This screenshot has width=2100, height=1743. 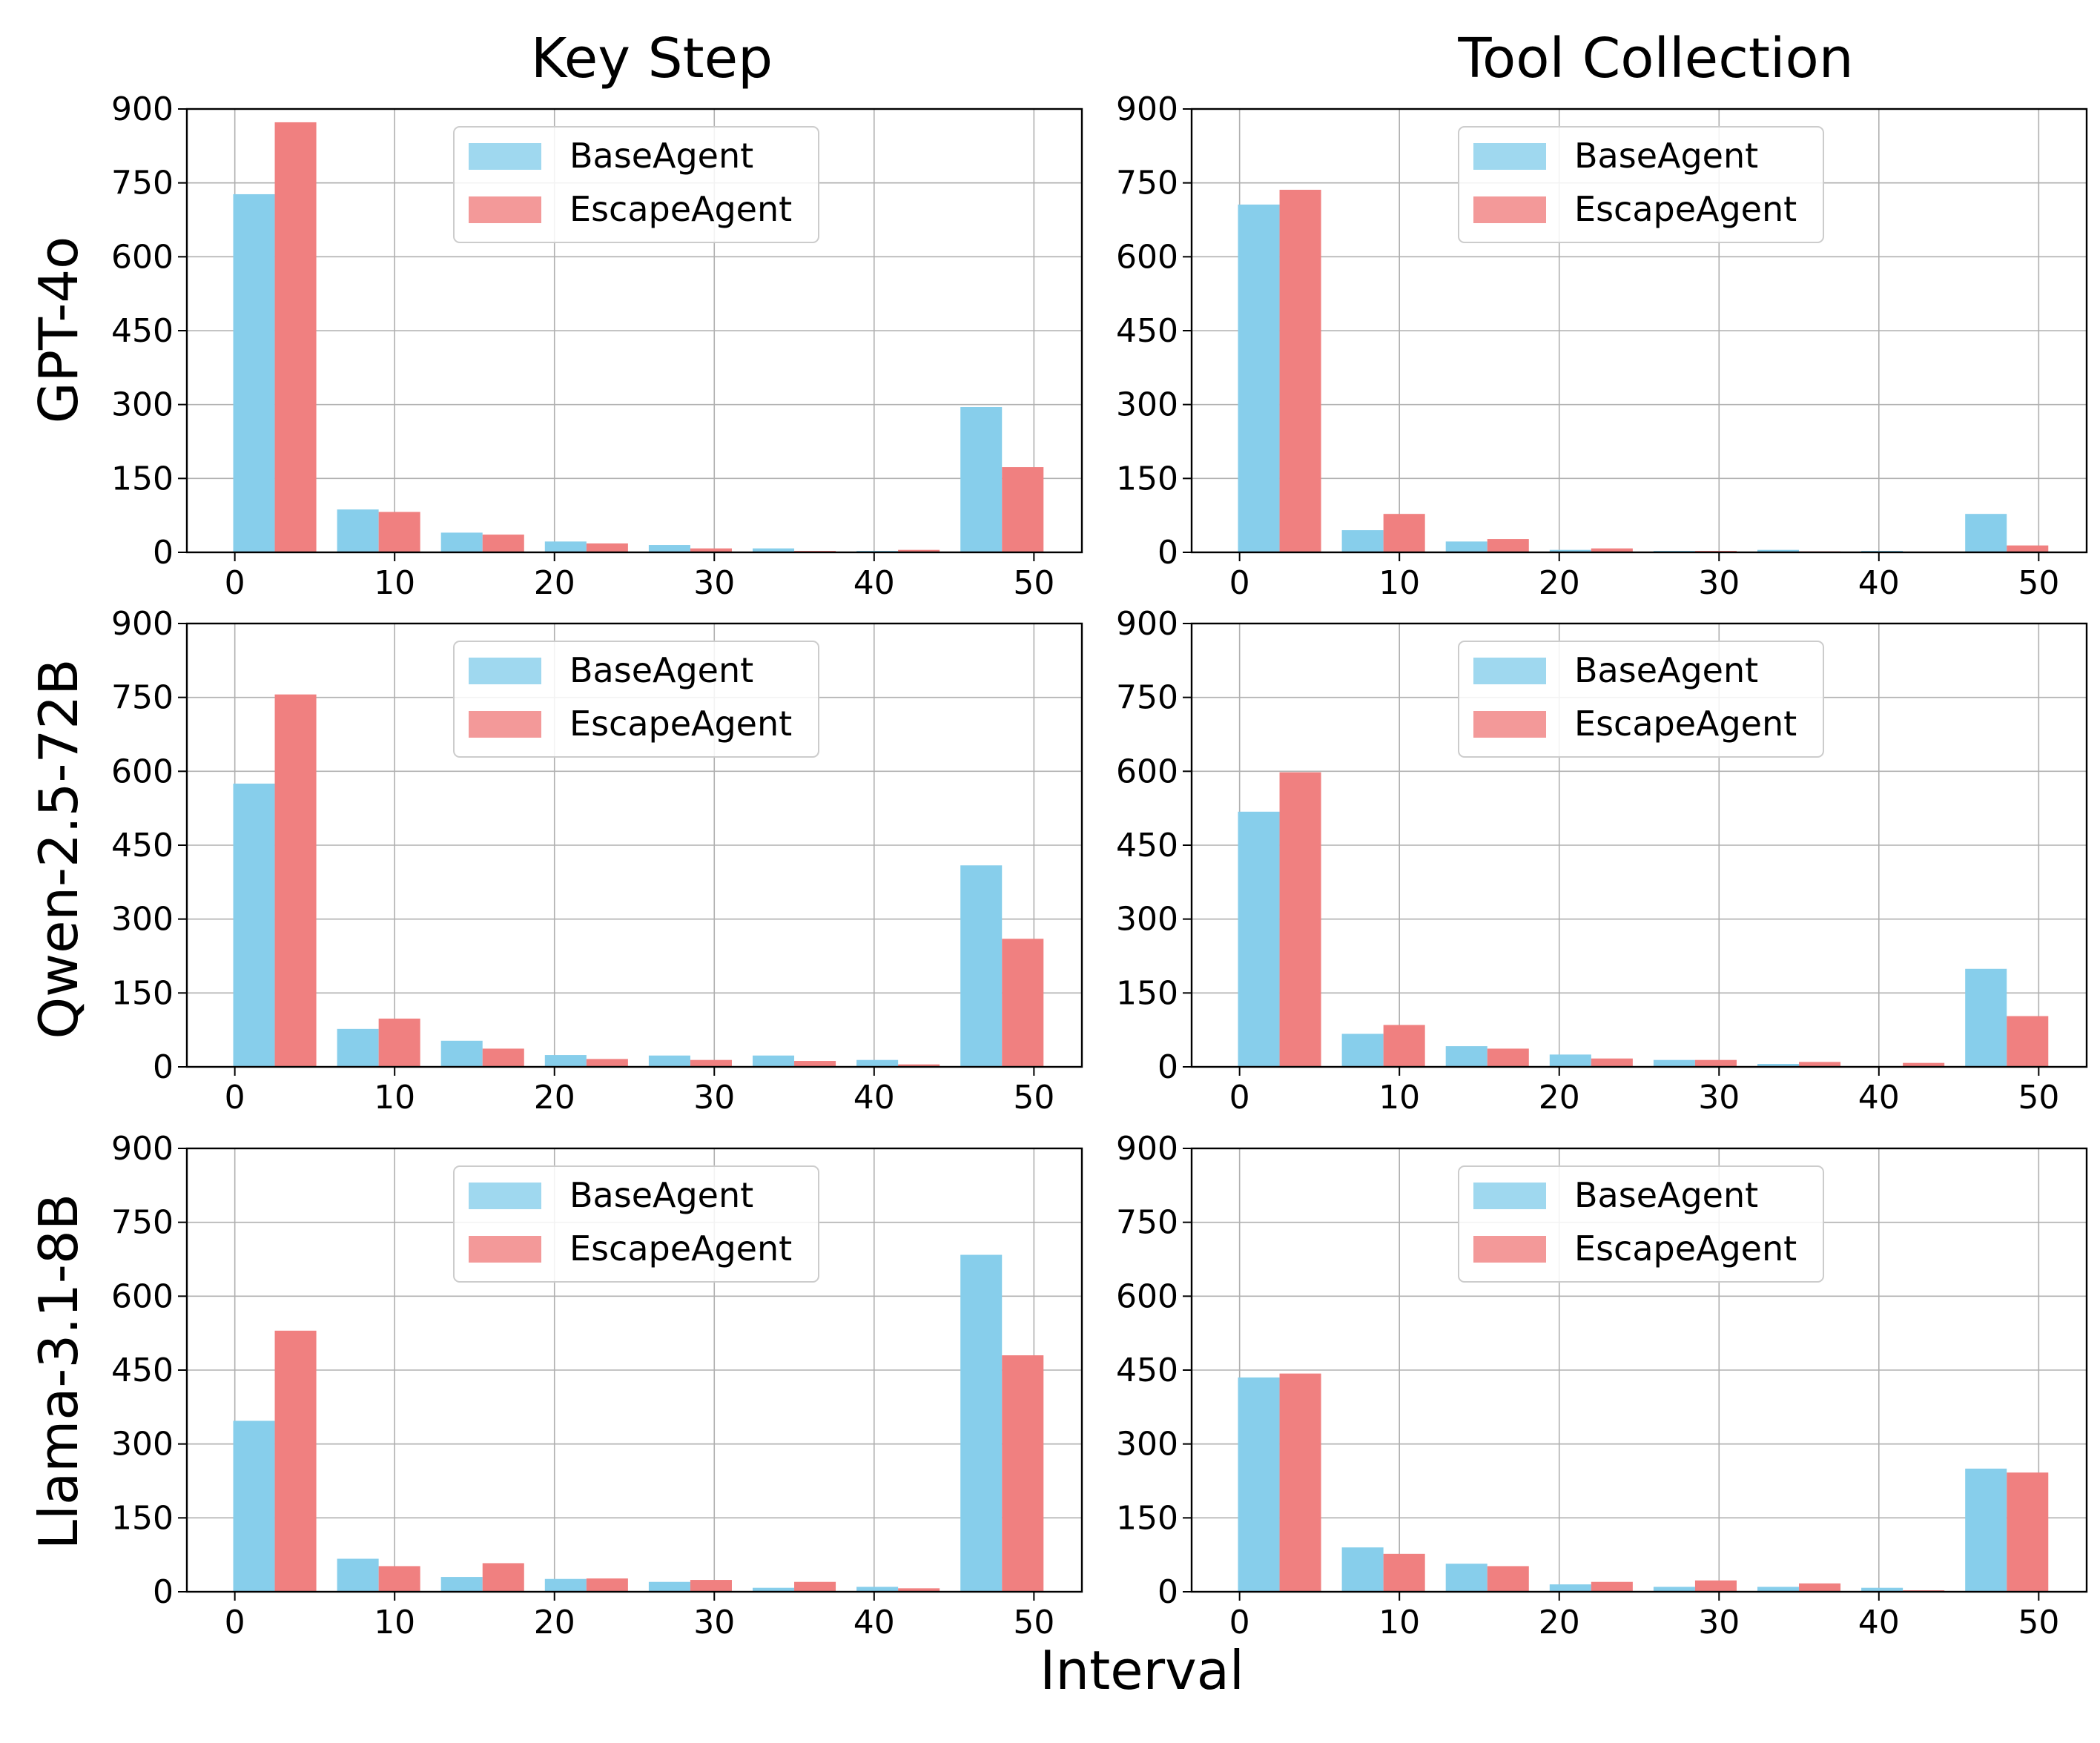 What do you see at coordinates (58, 849) in the screenshot?
I see `row-title-qwen-2-5-72b: Qwen-2.5-72B` at bounding box center [58, 849].